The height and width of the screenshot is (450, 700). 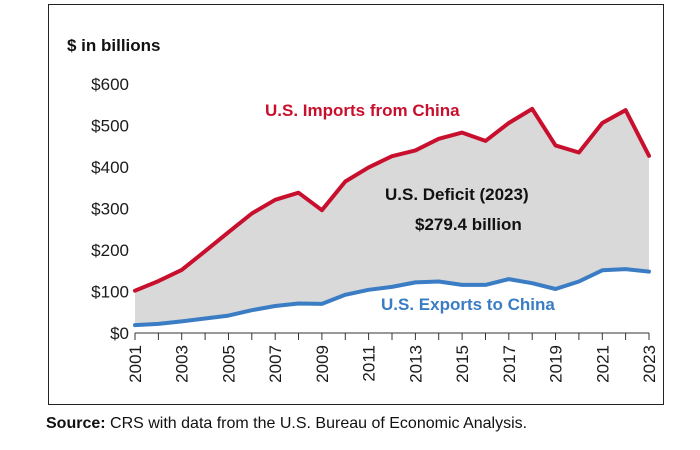 What do you see at coordinates (119, 333) in the screenshot?
I see `y-tick-label: $0` at bounding box center [119, 333].